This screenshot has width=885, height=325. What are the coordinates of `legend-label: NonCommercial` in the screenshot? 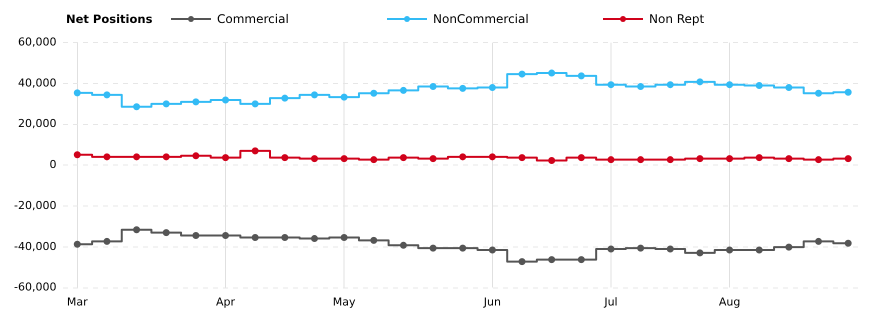 It's located at (481, 19).